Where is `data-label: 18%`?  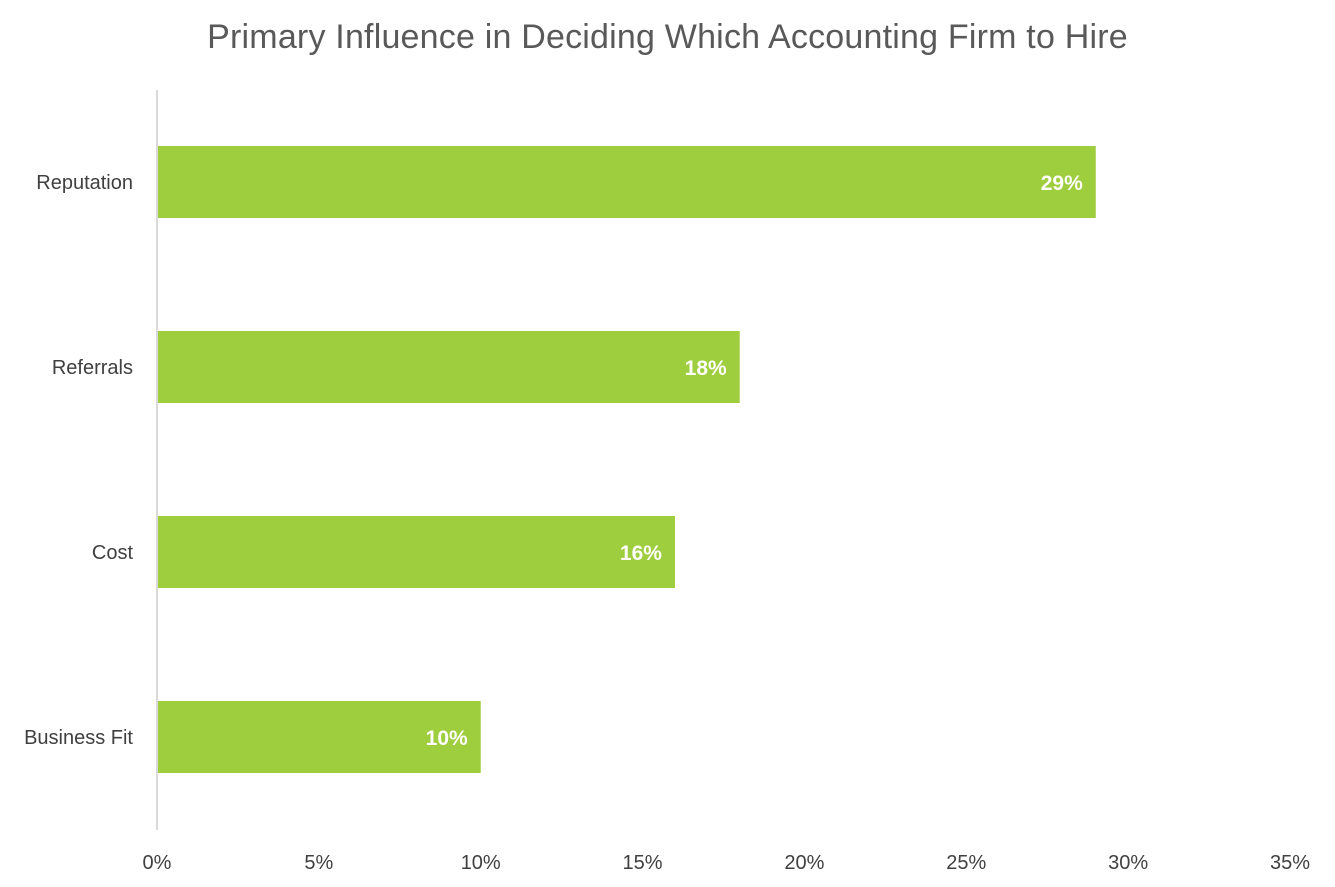
data-label: 18% is located at coordinates (706, 368).